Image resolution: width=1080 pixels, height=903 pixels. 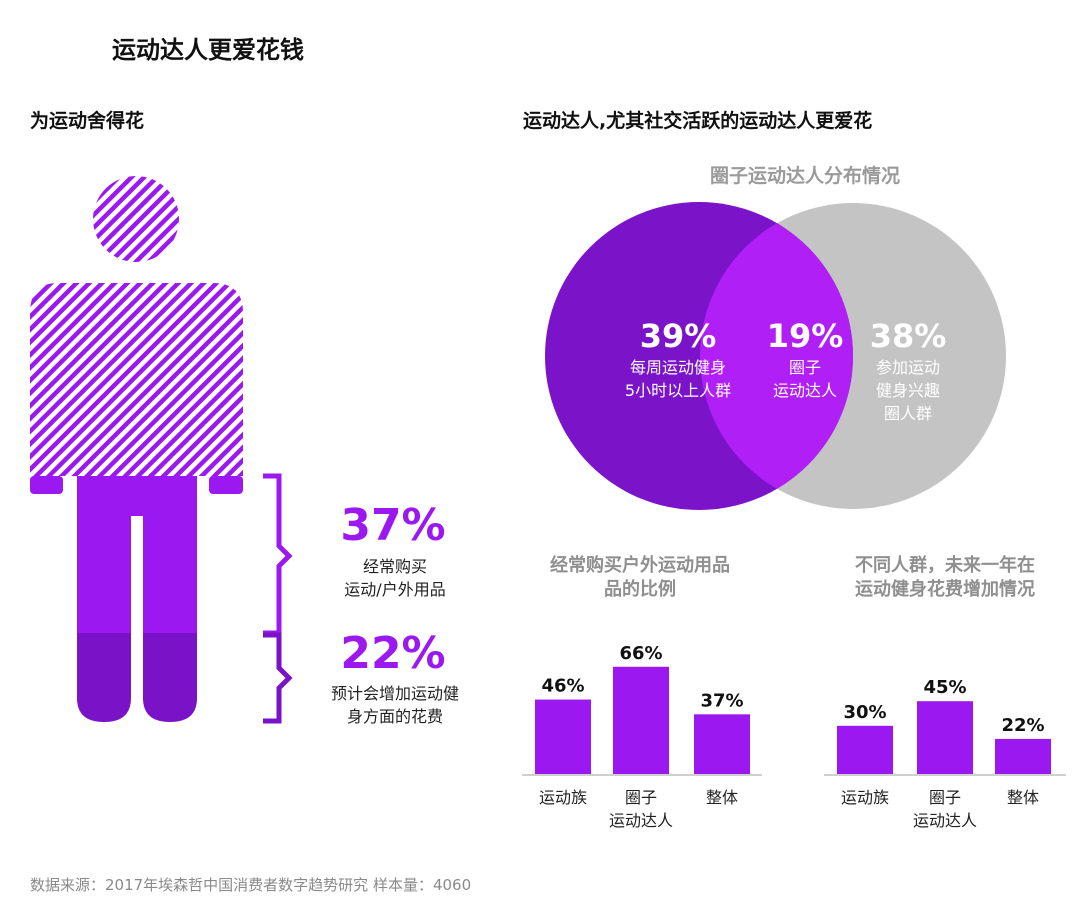 I want to click on person-torso, so click(x=136, y=379).